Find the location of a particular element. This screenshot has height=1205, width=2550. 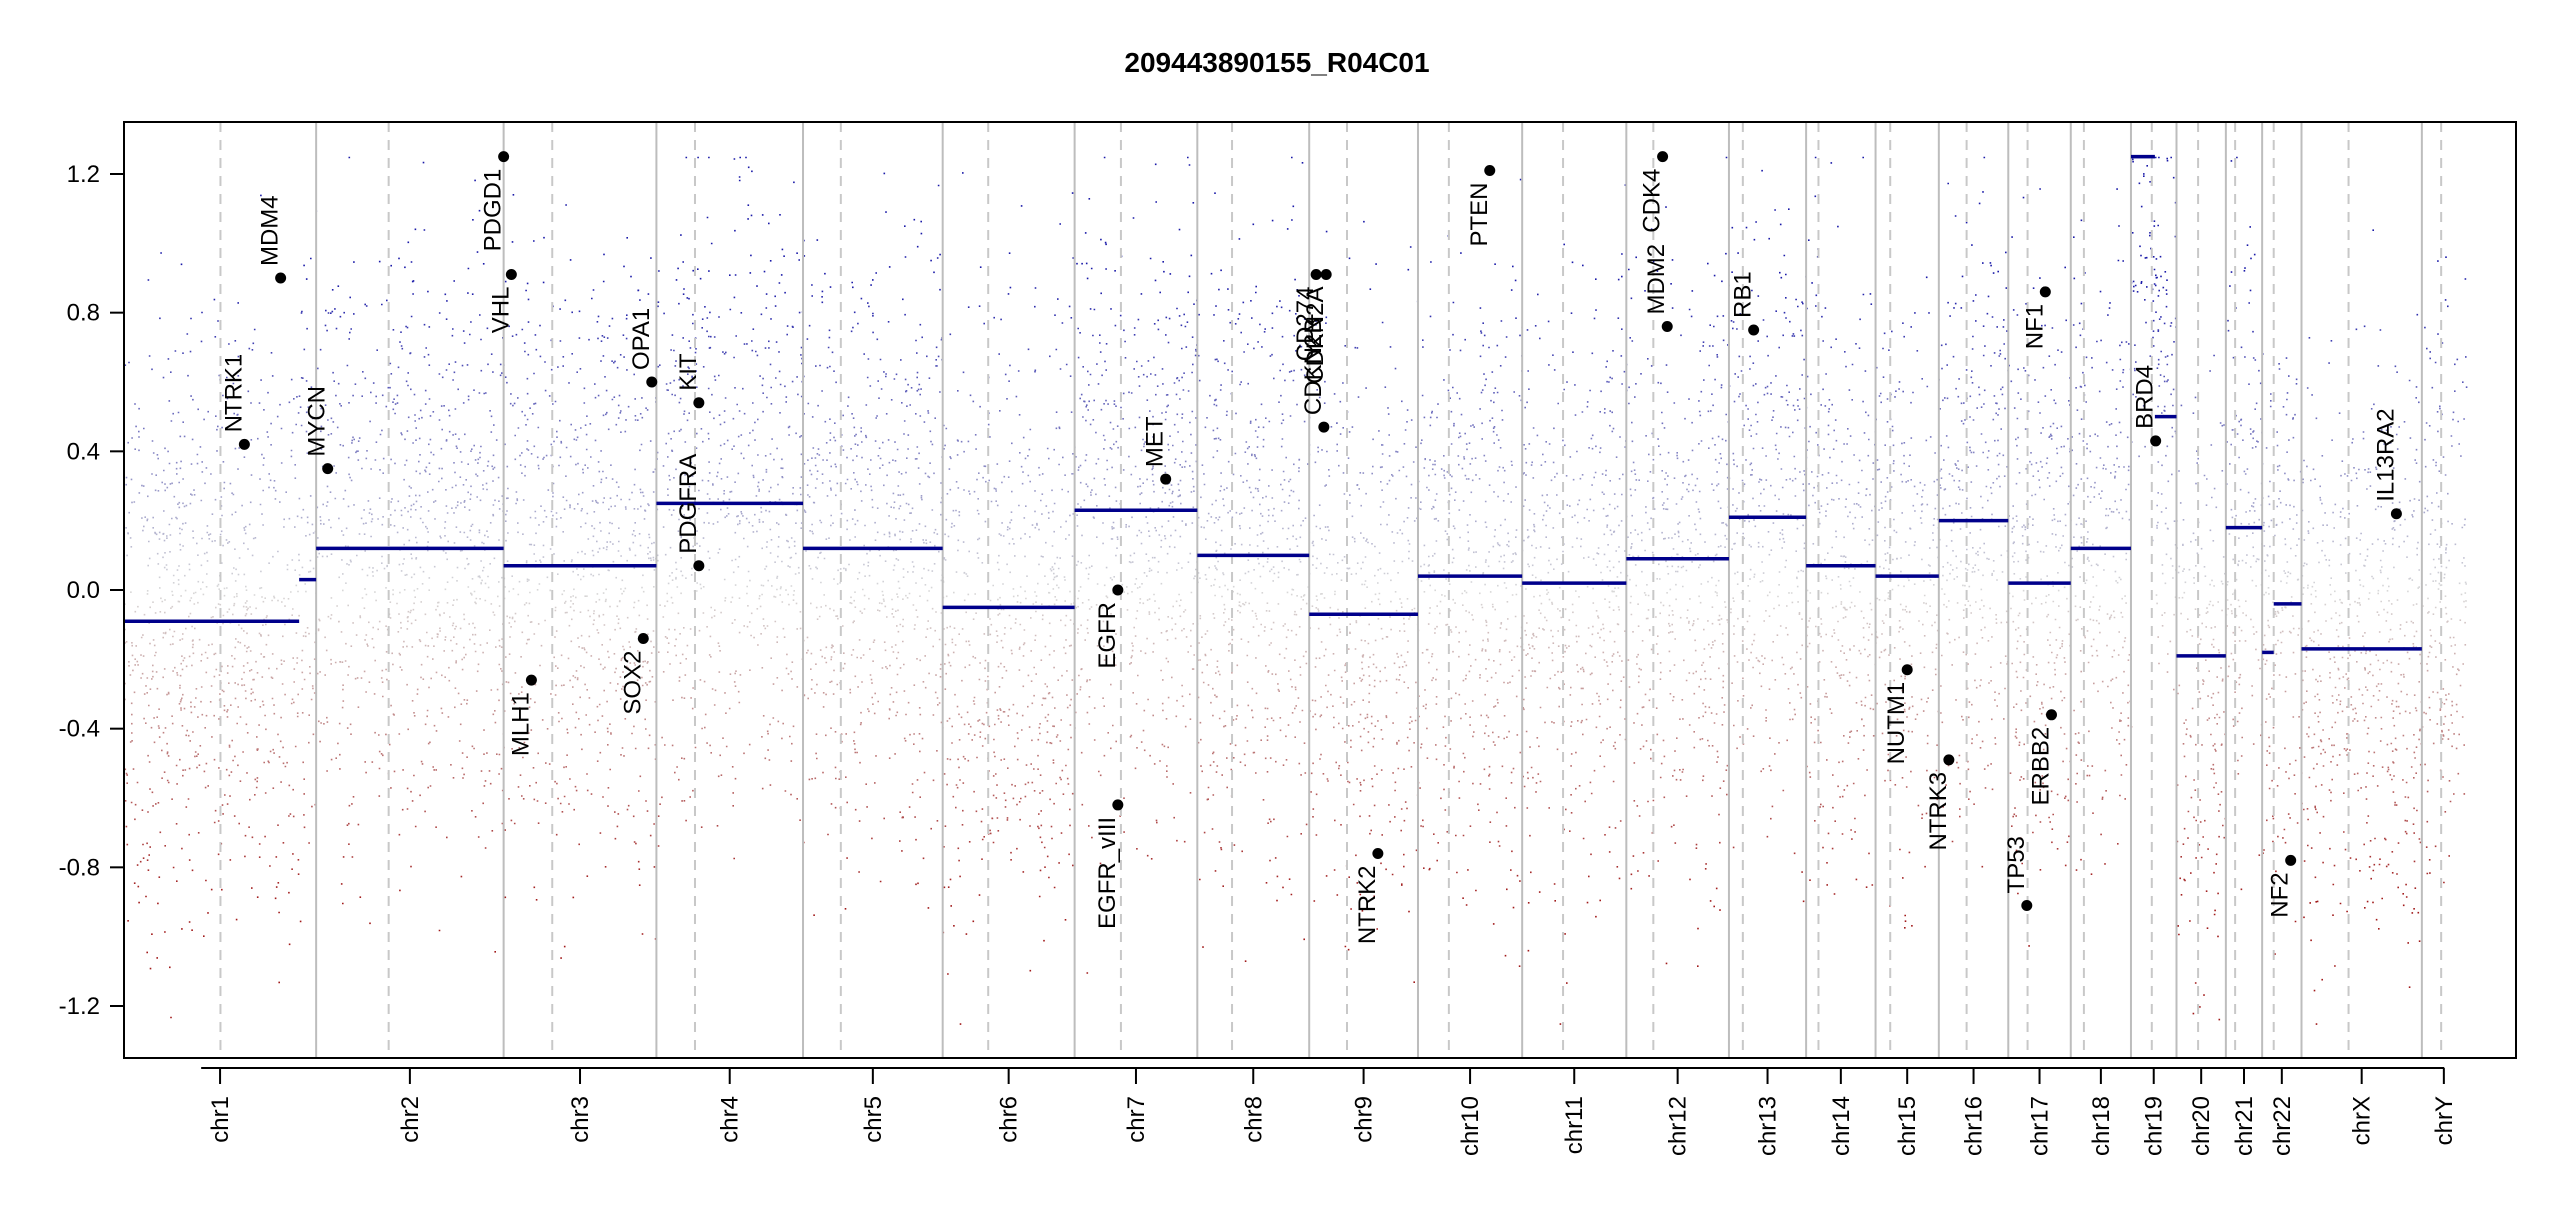

x-tick-label: chr18 is located at coordinates (2101, 1126).